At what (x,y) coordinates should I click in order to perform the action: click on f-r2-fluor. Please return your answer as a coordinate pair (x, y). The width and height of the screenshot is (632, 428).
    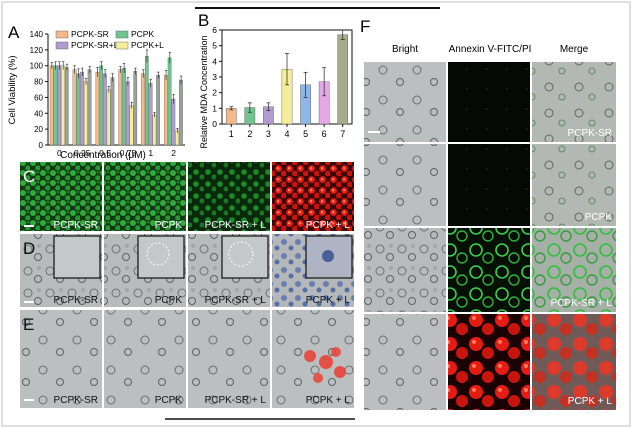
    Looking at the image, I should click on (489, 185).